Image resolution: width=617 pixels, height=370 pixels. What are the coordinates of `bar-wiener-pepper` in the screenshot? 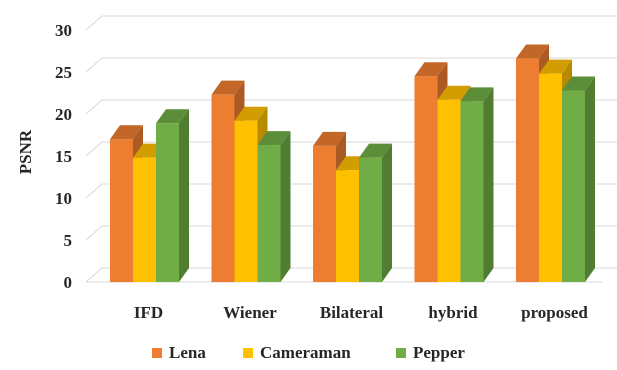 It's located at (274, 206).